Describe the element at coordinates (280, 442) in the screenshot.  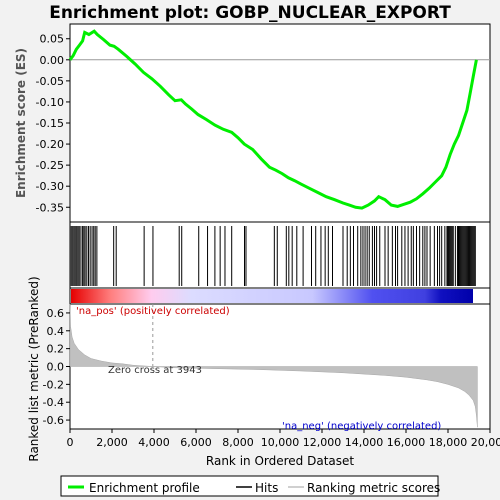
I see `x-tick-label: 10,000` at that location.